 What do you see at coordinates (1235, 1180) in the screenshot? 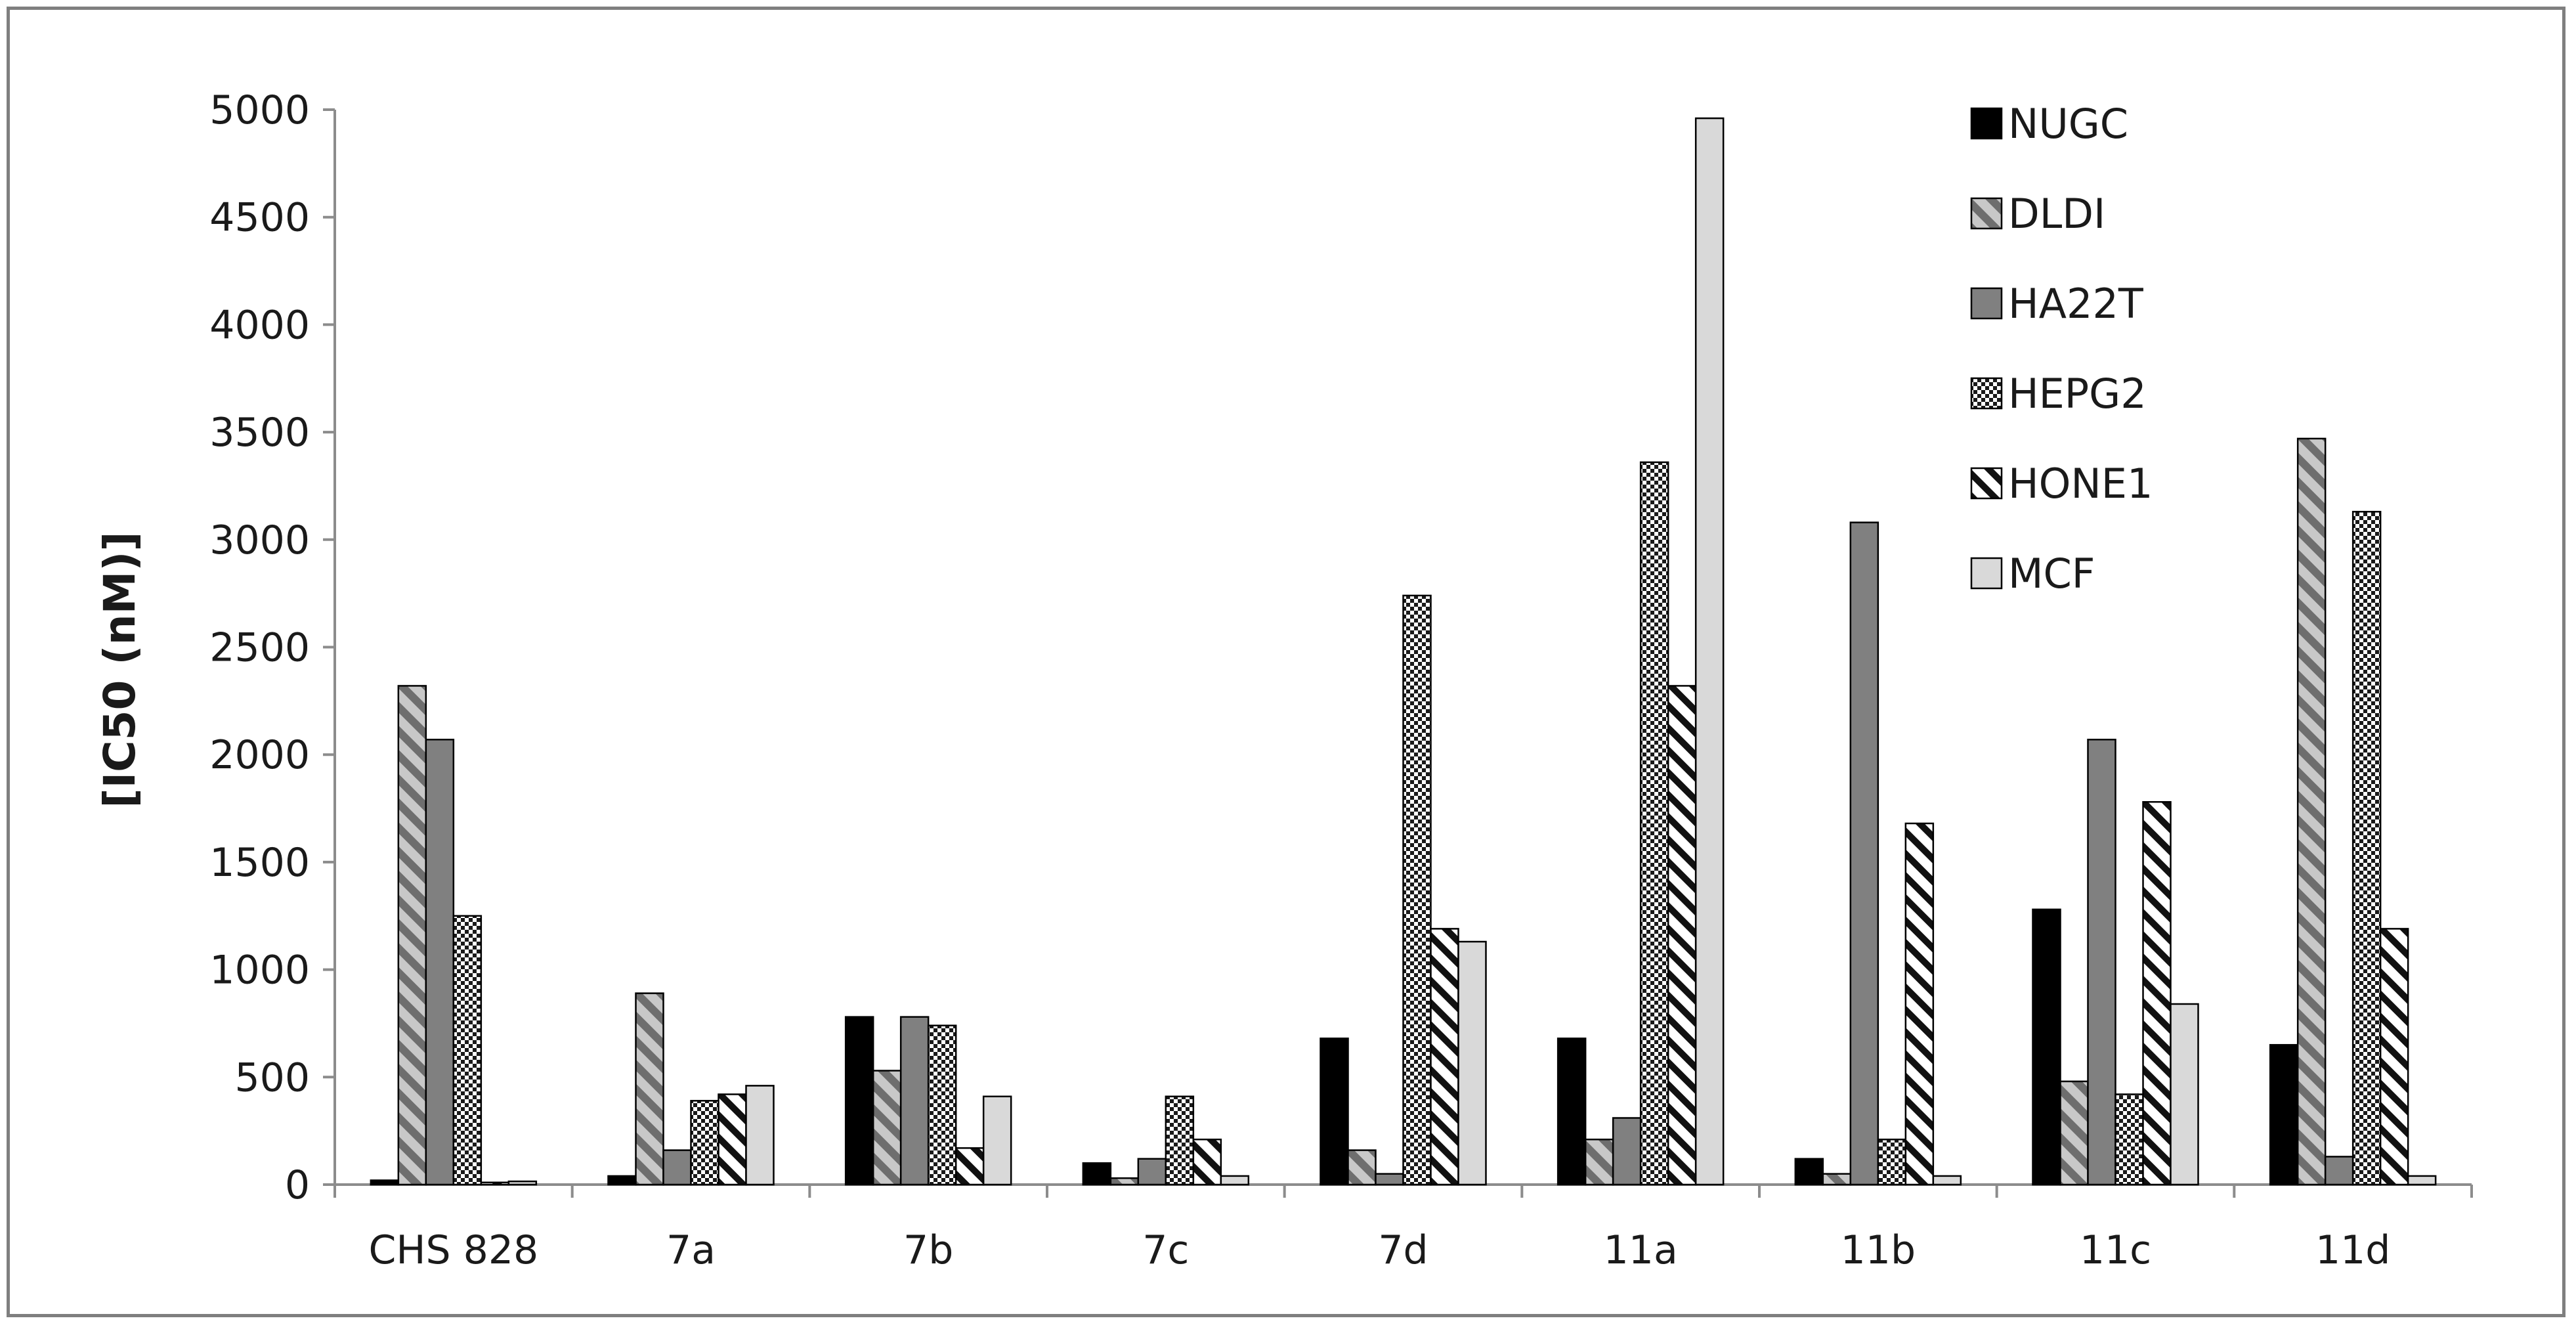
I see `bar-7c-mcf` at bounding box center [1235, 1180].